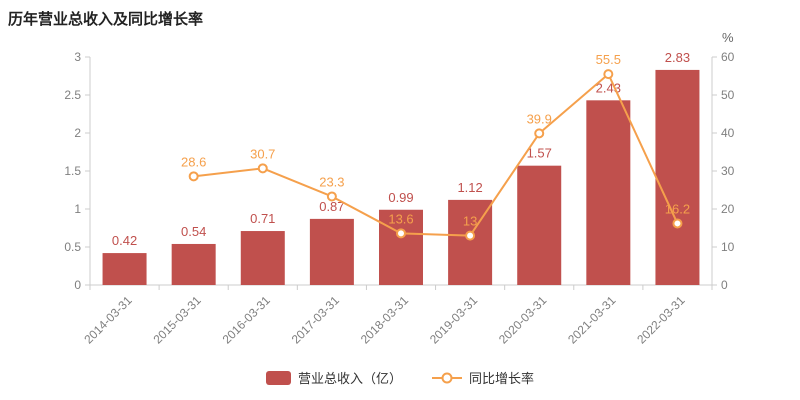  I want to click on x-axis-category-label: 2022-03-31, so click(661, 320).